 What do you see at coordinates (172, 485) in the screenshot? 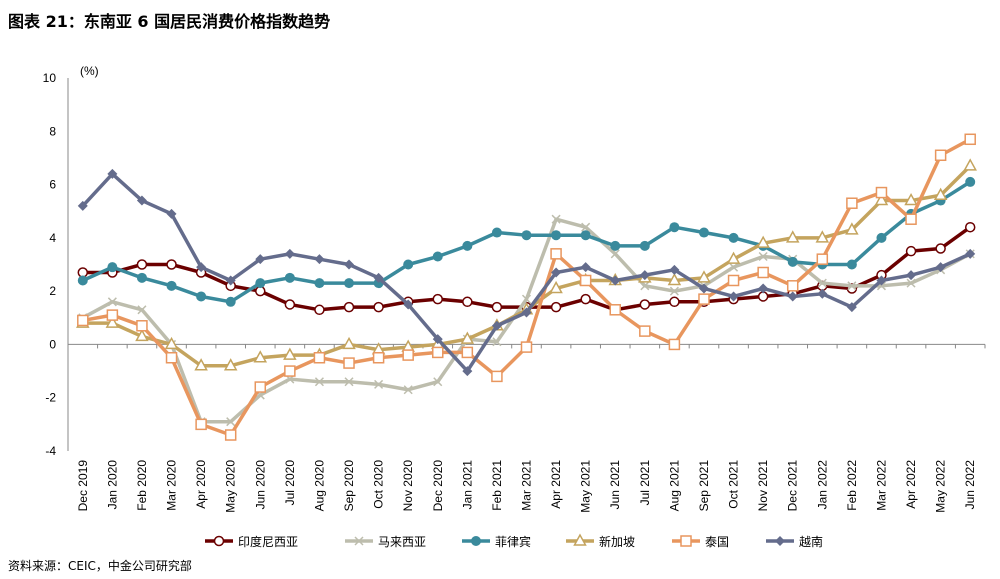
I see `x-tick-label: Mar 2020` at bounding box center [172, 485].